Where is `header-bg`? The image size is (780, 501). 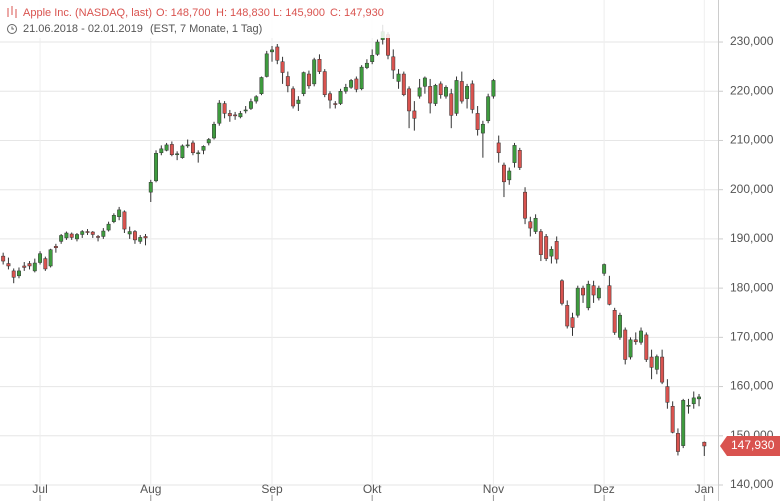 header-bg is located at coordinates (200, 19).